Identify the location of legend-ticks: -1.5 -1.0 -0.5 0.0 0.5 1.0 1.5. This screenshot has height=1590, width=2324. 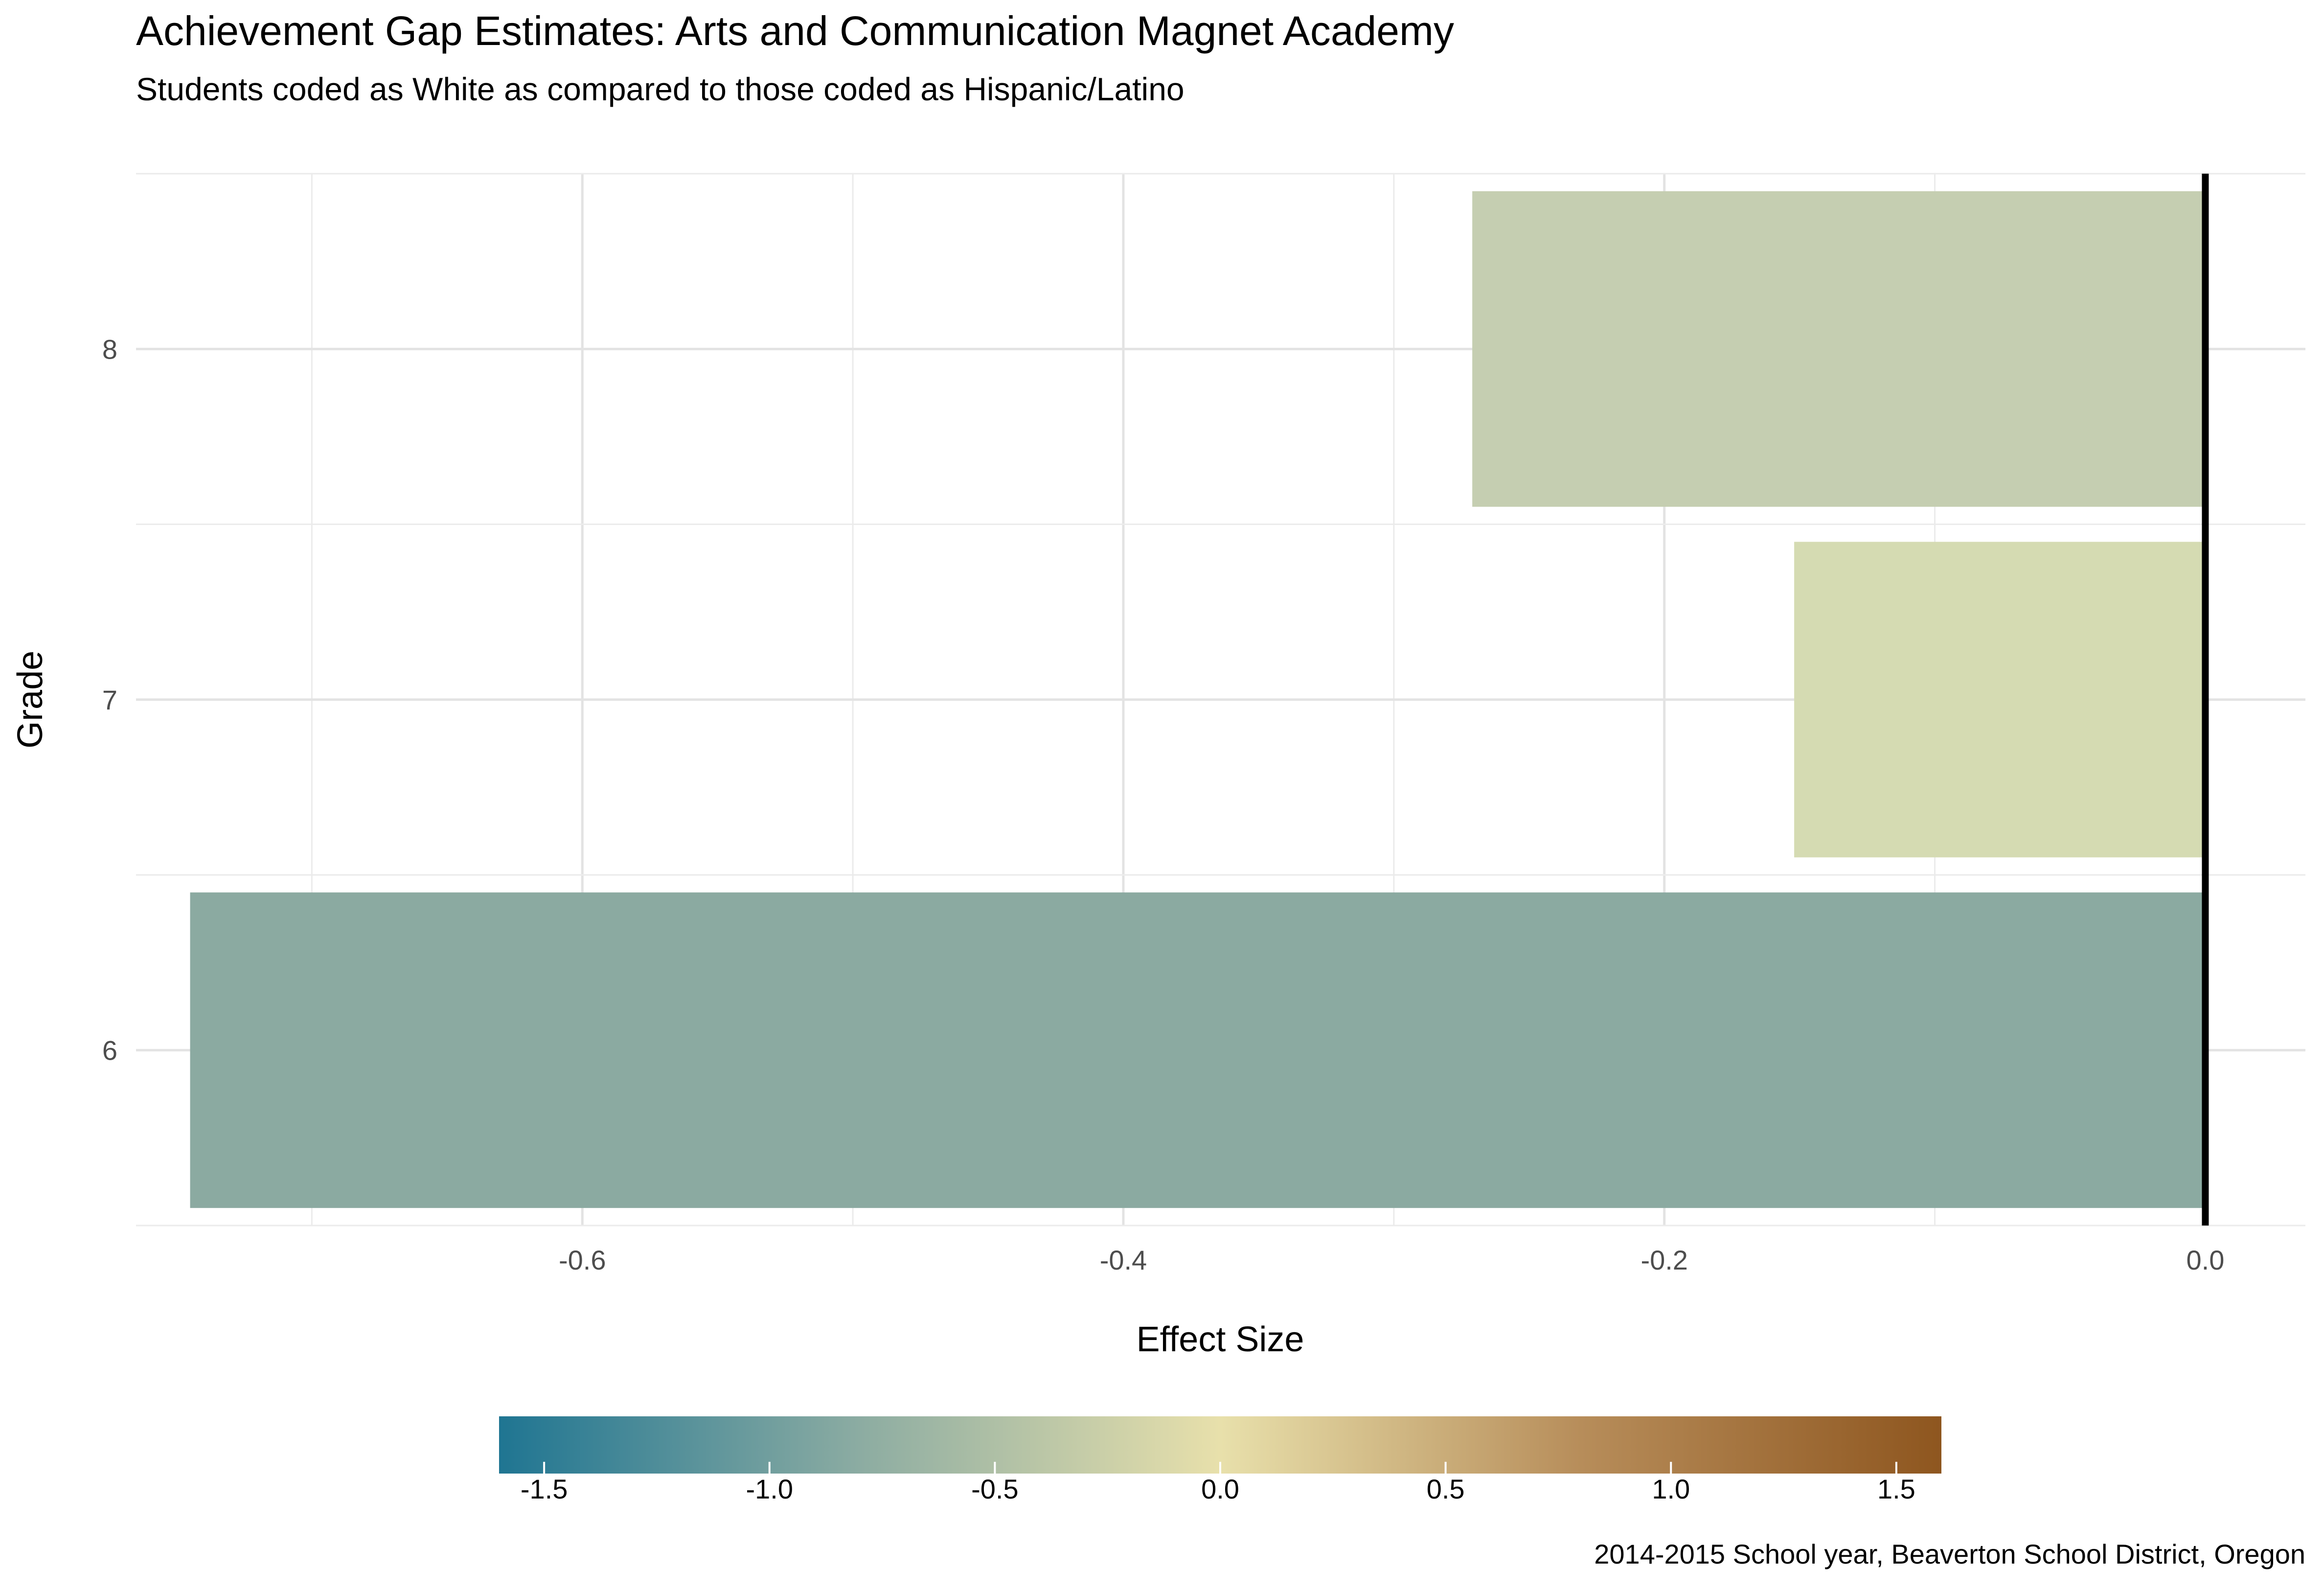
(1218, 1483).